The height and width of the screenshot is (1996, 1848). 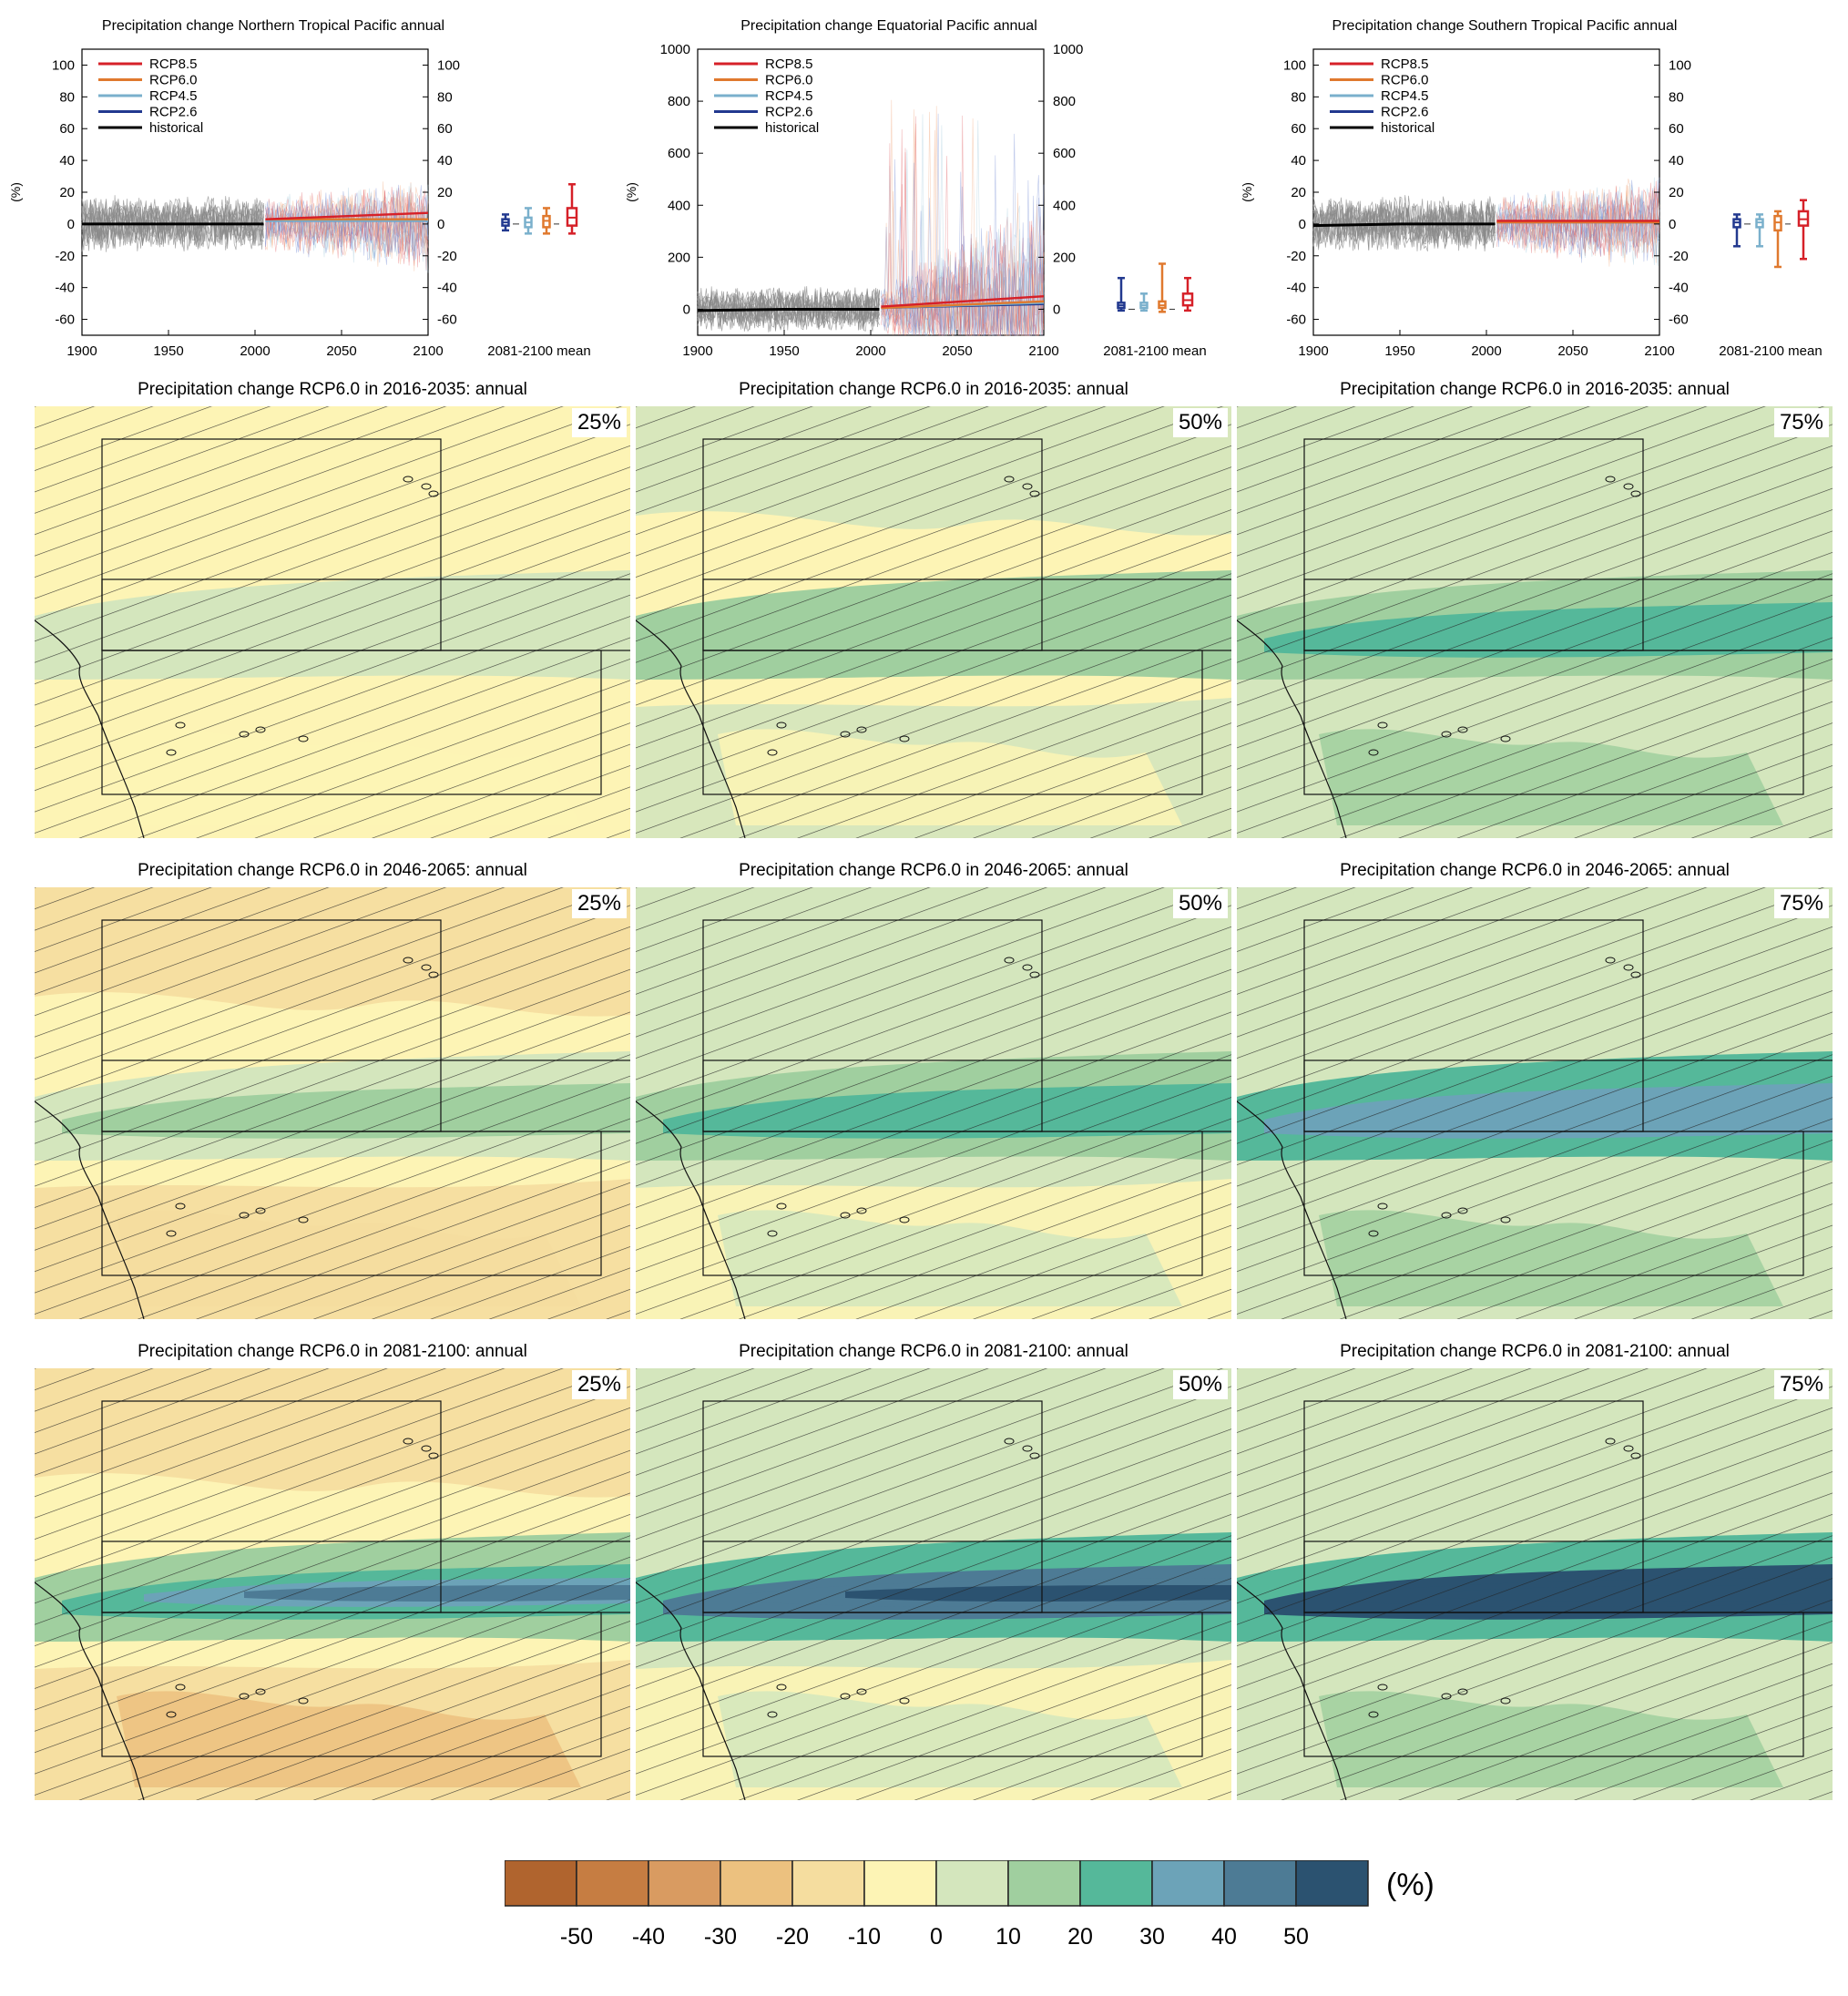 What do you see at coordinates (65, 320) in the screenshot?
I see `y-tick-label-left: -60` at bounding box center [65, 320].